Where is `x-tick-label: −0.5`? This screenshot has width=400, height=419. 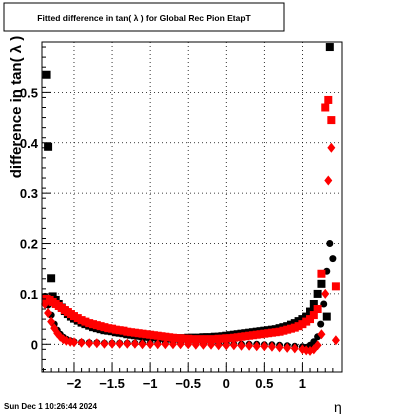 x-tick-label: −0.5 is located at coordinates (188, 383).